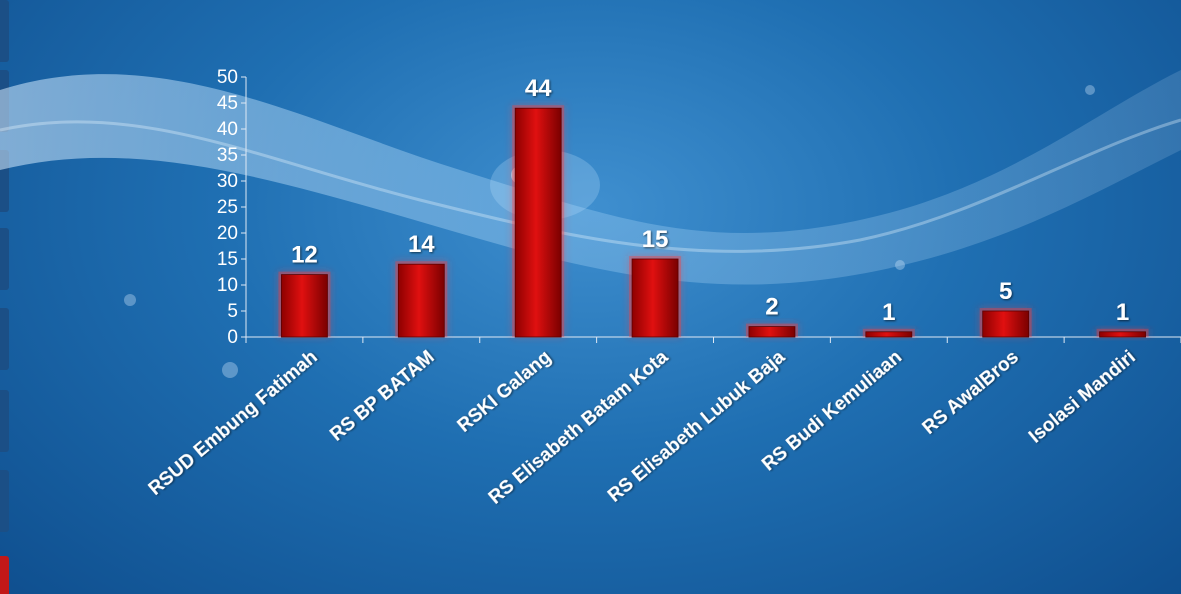 The image size is (1181, 594). Describe the element at coordinates (538, 88) in the screenshot. I see `data-label: 44` at that location.